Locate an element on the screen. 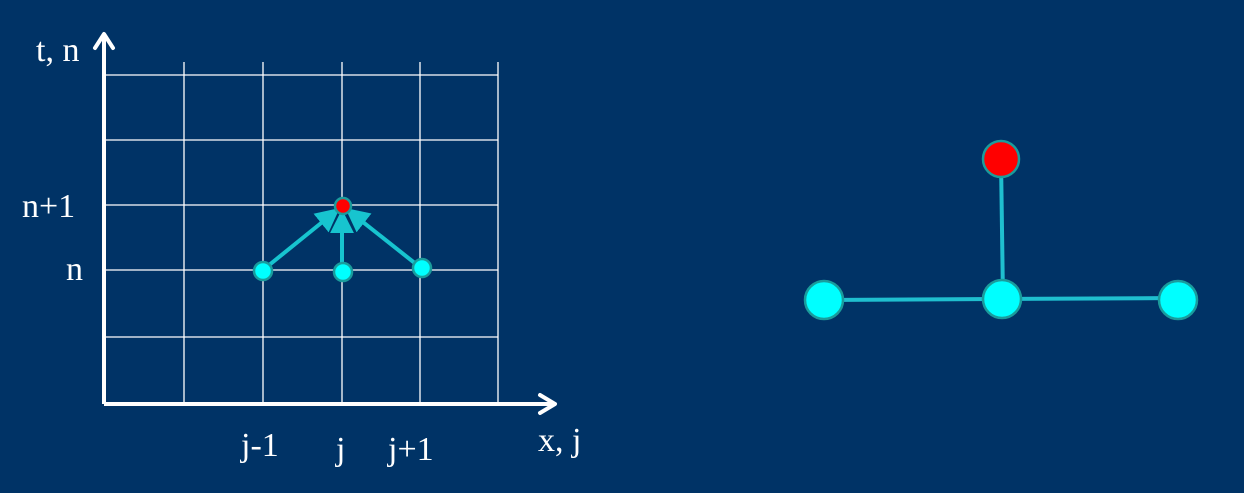 This screenshot has width=1244, height=493. stencil-node-center is located at coordinates (1002, 299).